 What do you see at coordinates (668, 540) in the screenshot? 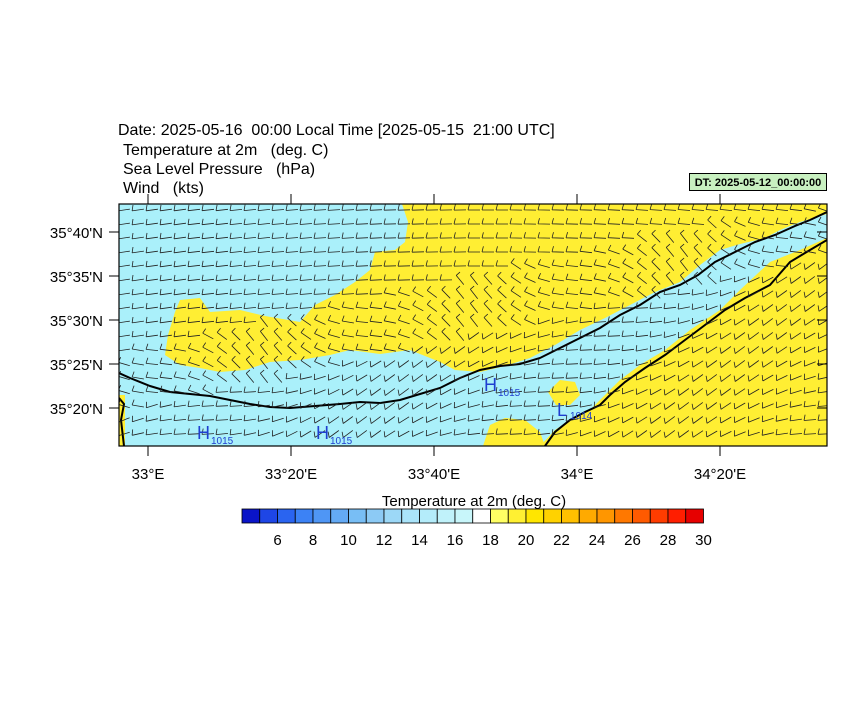
I see `colorbar-tick-label: 28` at bounding box center [668, 540].